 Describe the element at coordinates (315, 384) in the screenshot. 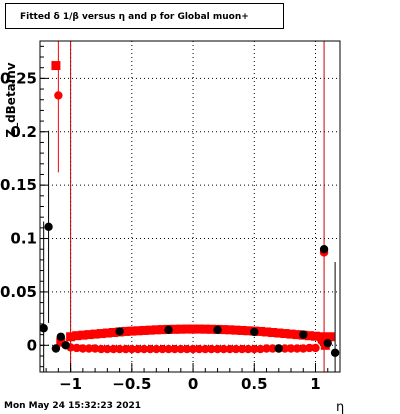

I see `x-tick-label: 1` at that location.